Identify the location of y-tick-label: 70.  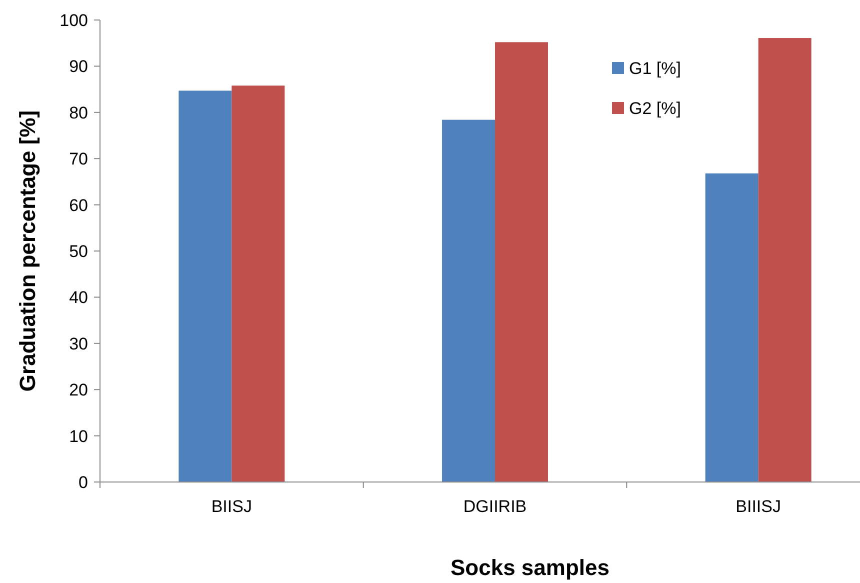
(78, 159).